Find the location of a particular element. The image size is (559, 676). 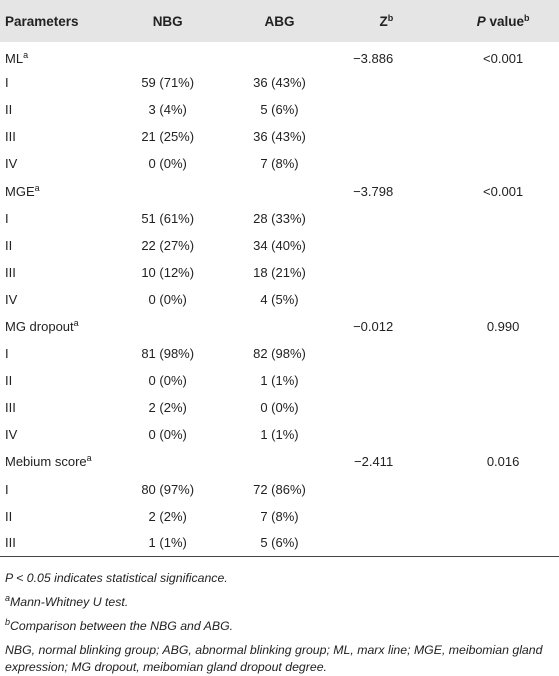

cell-text: 2 (2%) is located at coordinates (167, 408).